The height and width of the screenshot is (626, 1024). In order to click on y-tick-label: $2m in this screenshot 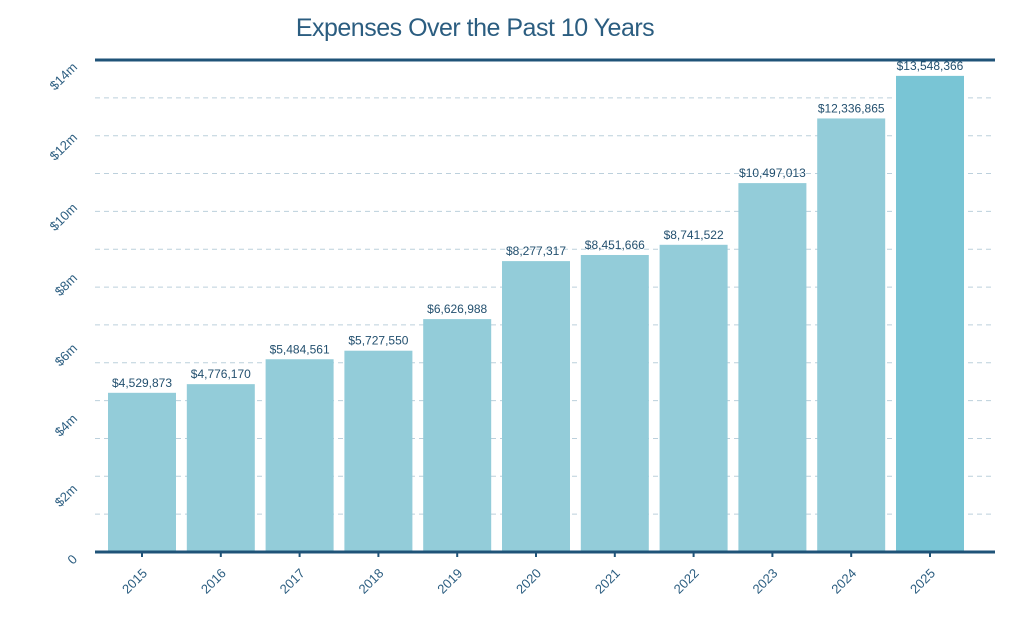, I will do `click(66, 495)`.